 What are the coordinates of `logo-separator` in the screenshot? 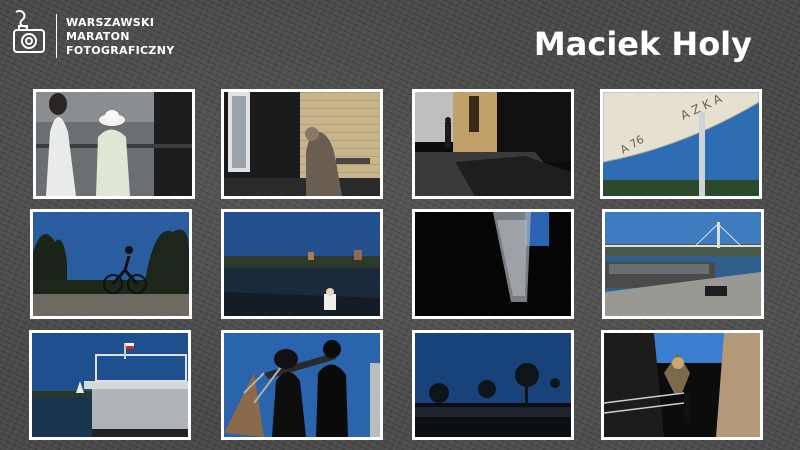 It's located at (56, 36).